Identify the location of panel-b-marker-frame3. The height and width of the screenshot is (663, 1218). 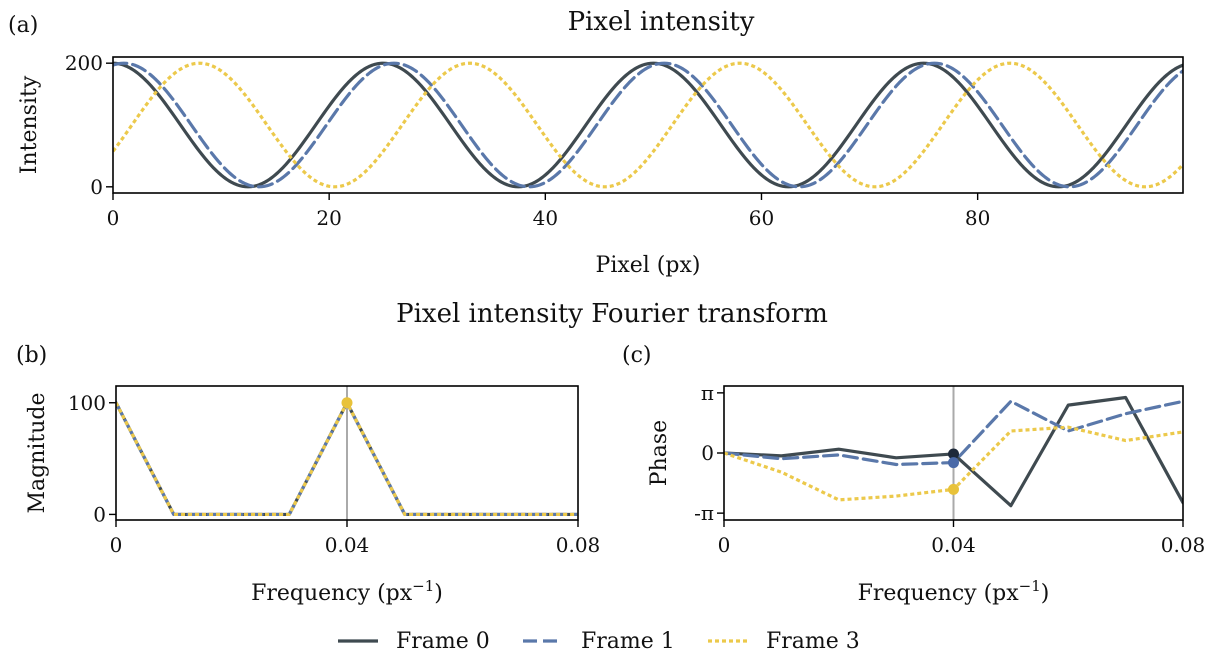
(347, 403).